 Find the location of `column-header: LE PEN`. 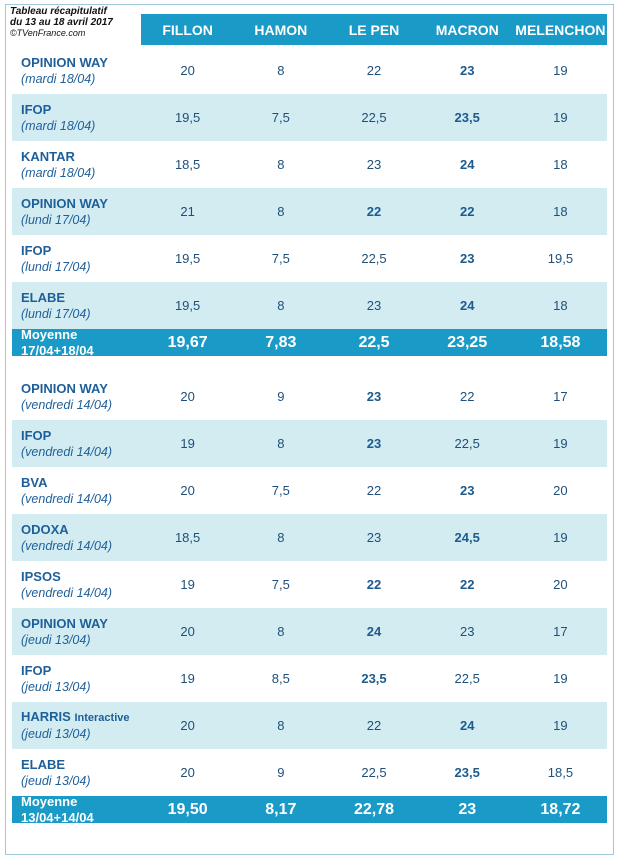

column-header: LE PEN is located at coordinates (374, 29).